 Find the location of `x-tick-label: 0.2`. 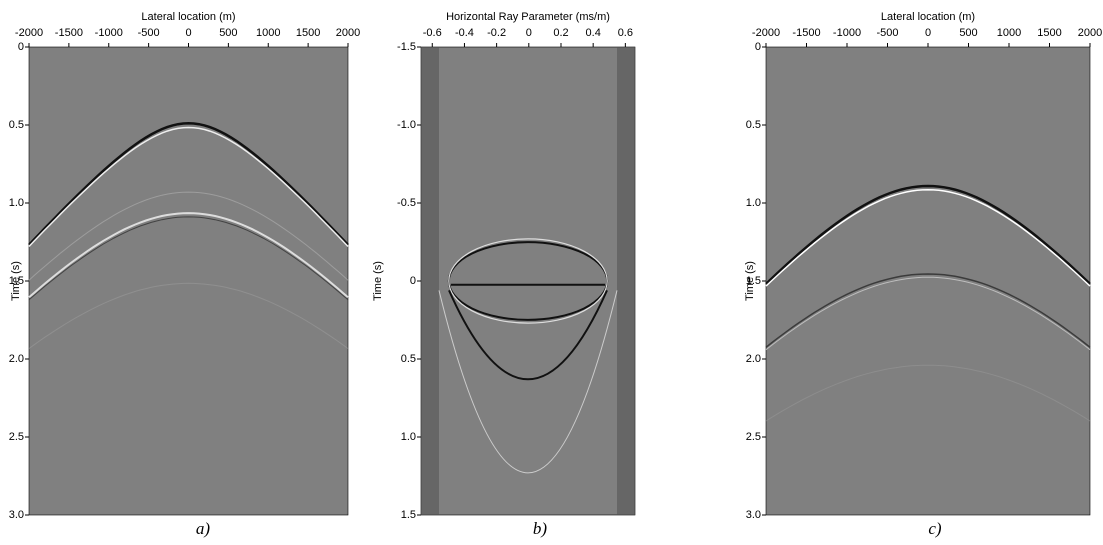

x-tick-label: 0.2 is located at coordinates (560, 33).